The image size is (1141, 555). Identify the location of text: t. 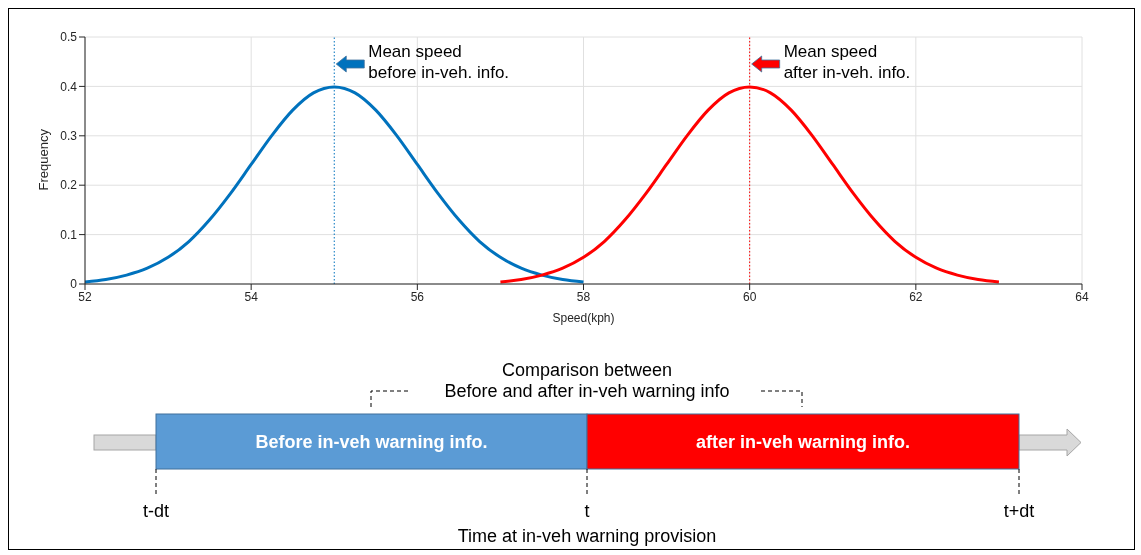
(587, 511).